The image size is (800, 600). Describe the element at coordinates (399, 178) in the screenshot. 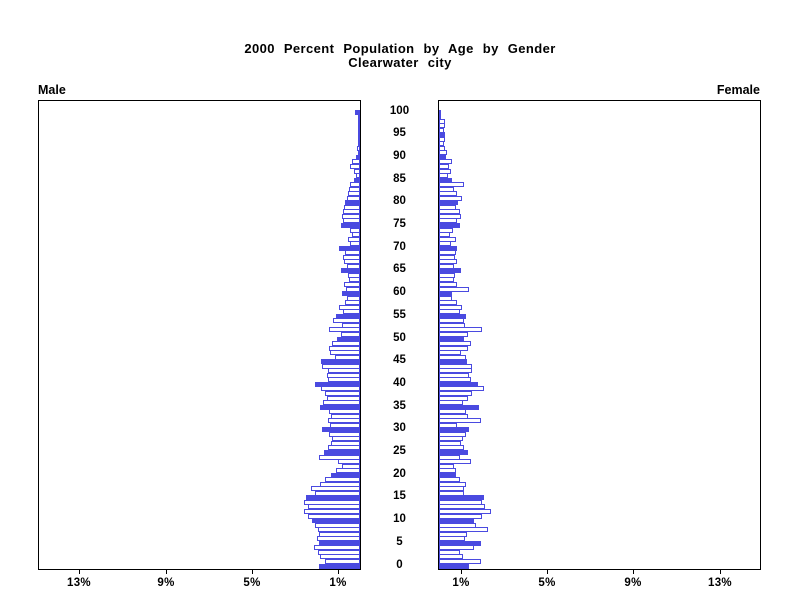

I see `age-label-85: 85` at that location.